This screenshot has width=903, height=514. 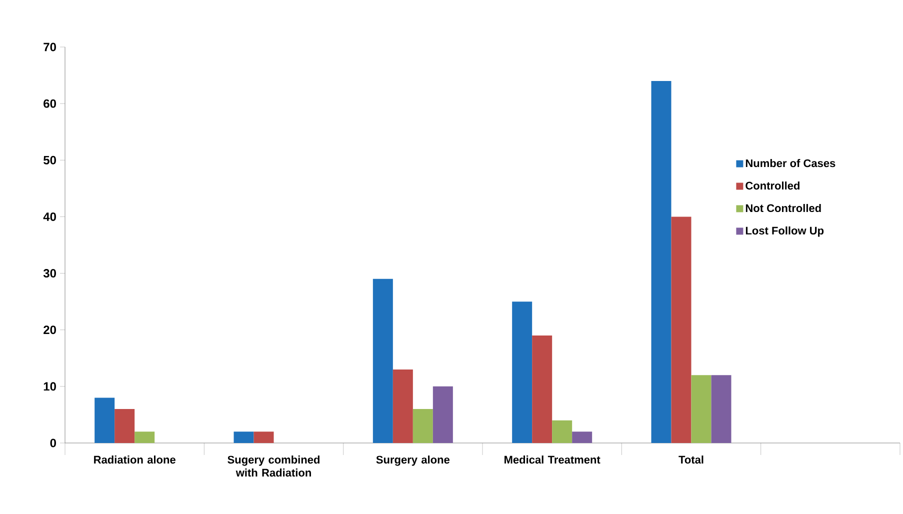 I want to click on legend-label: Controlled, so click(x=773, y=186).